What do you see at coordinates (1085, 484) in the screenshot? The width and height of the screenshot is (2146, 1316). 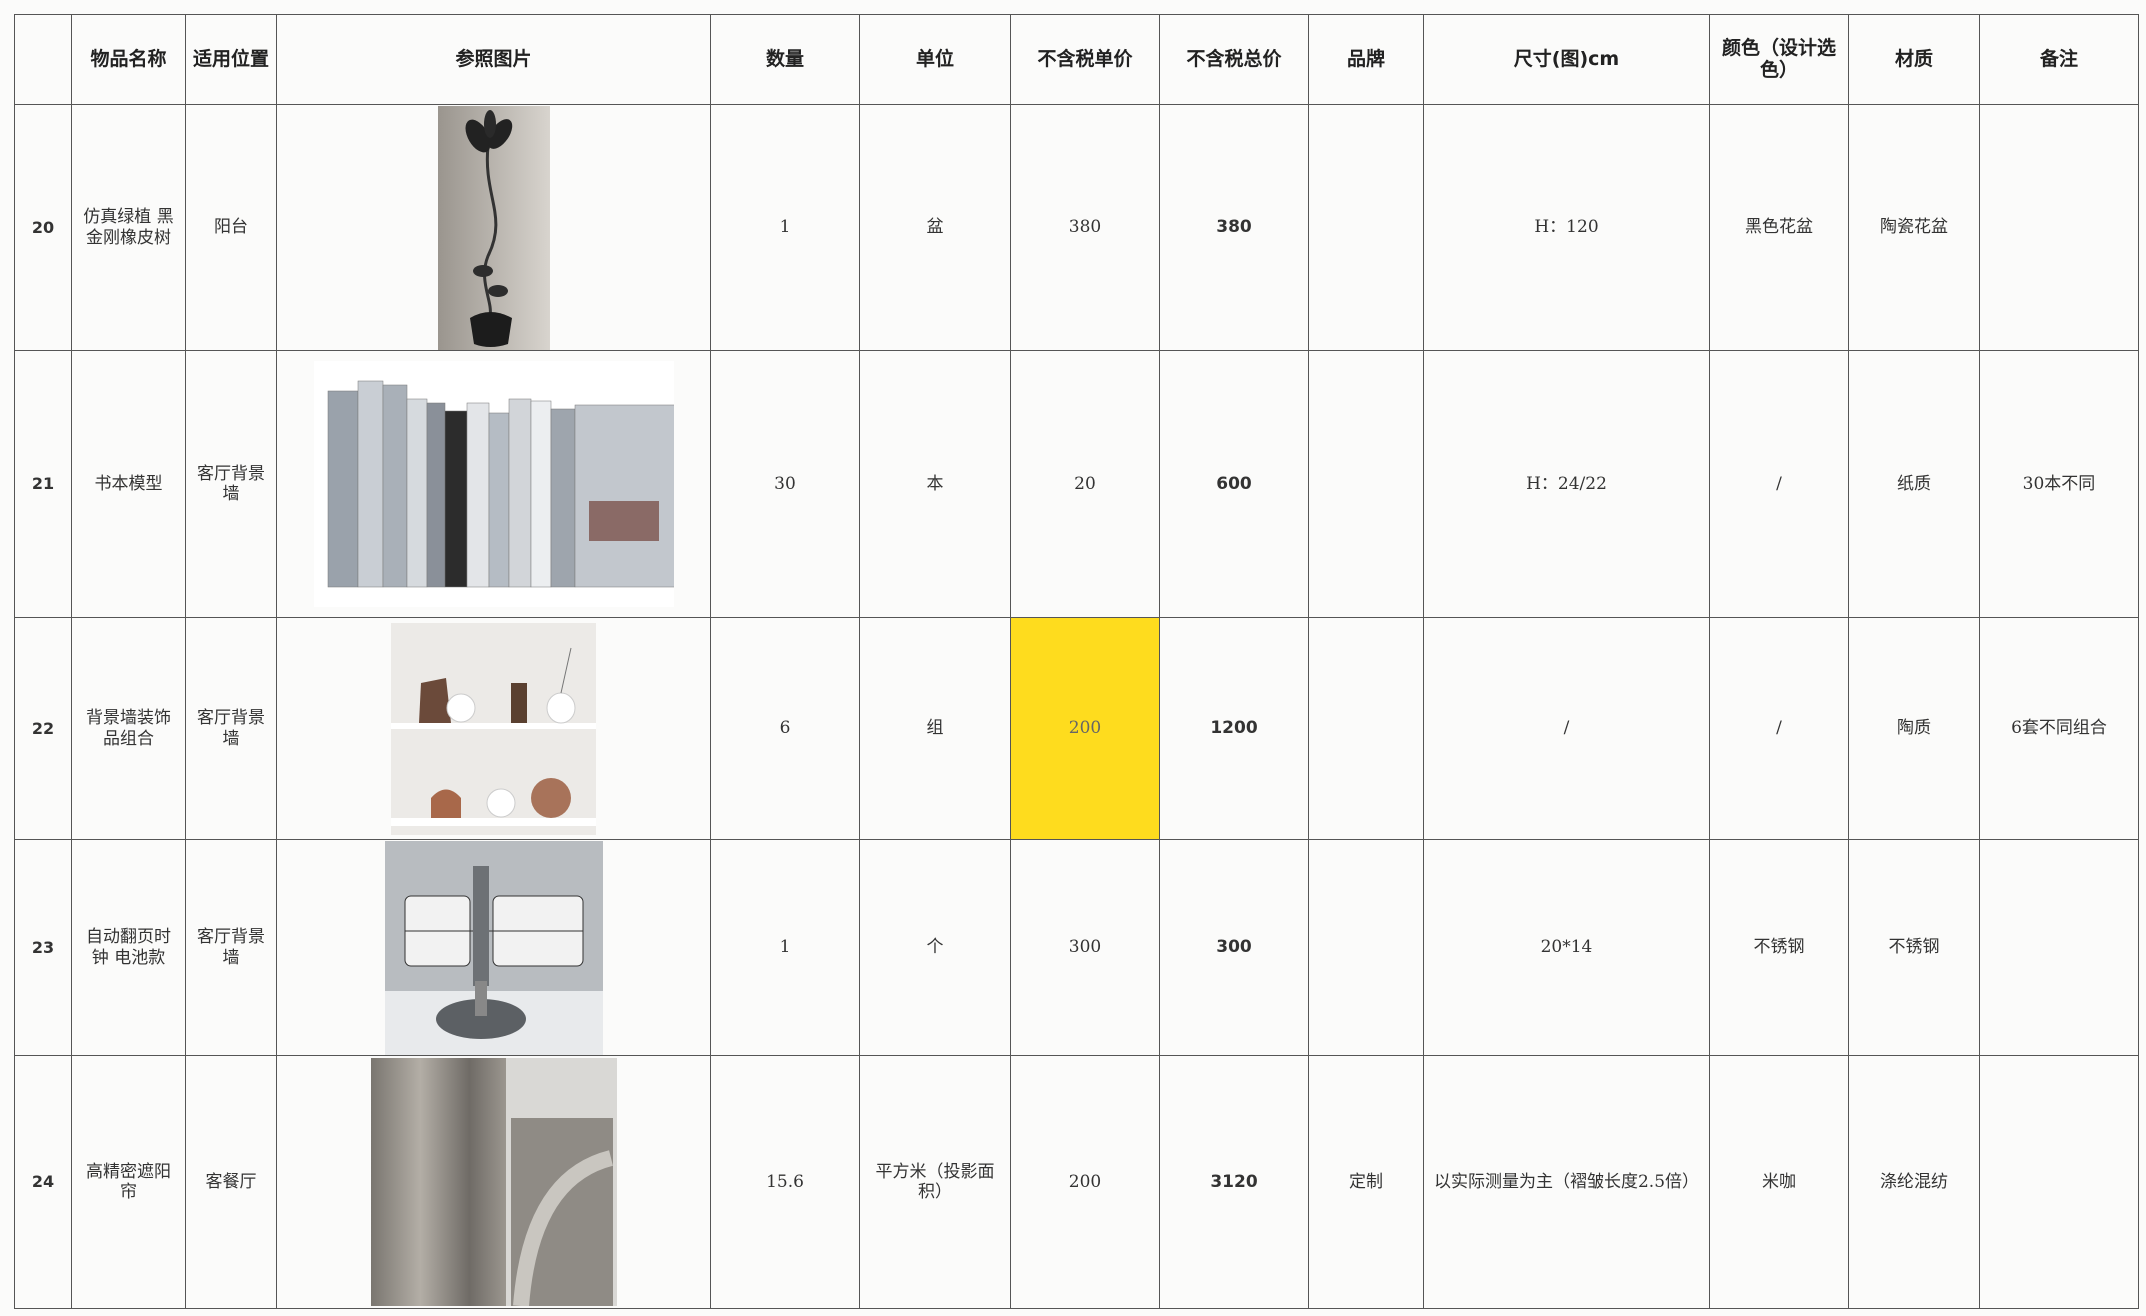 I see `unit-price: 20` at bounding box center [1085, 484].